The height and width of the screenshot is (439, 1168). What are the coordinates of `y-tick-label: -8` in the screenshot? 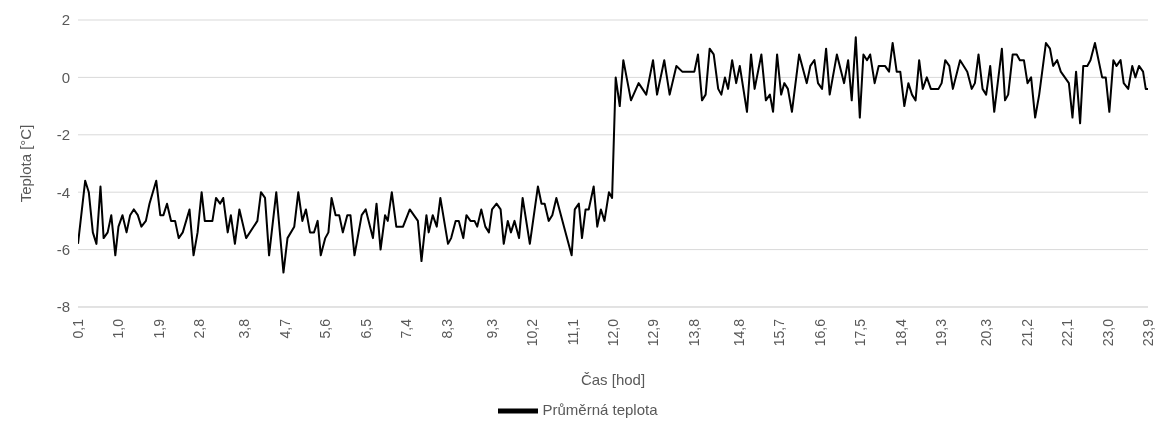 It's located at (63, 307).